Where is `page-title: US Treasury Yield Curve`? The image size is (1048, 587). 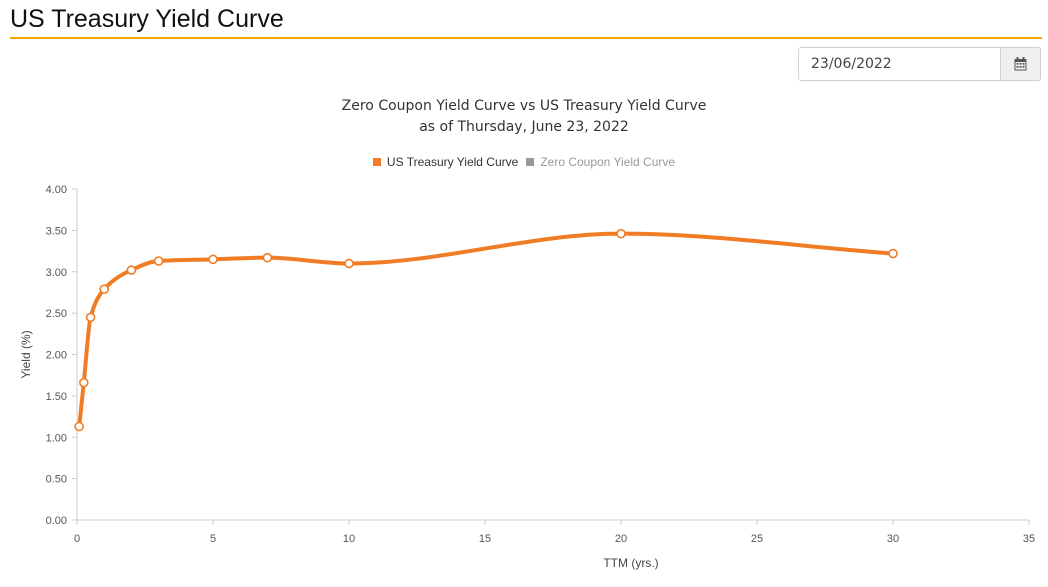 page-title: US Treasury Yield Curve is located at coordinates (147, 19).